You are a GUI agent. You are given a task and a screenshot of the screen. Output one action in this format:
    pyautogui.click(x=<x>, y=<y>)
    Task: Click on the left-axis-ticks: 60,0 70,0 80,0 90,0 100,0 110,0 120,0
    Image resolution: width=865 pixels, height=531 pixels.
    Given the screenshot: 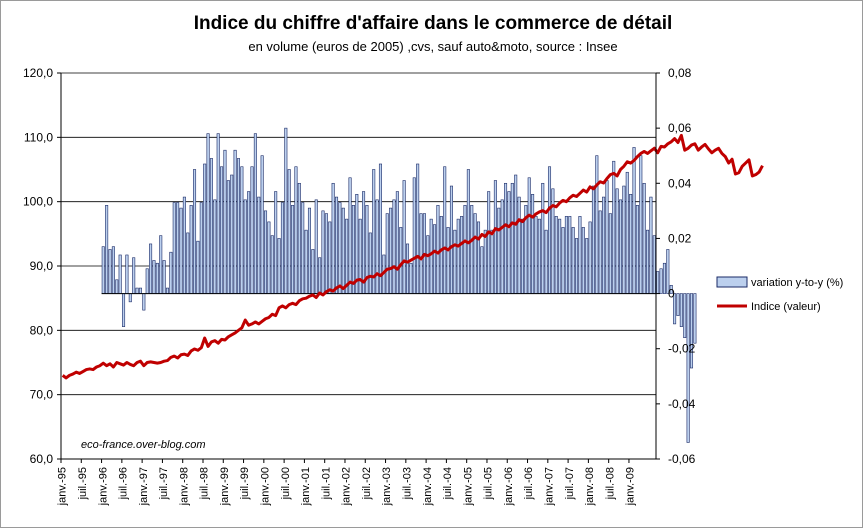 What is the action you would take?
    pyautogui.click(x=42, y=266)
    